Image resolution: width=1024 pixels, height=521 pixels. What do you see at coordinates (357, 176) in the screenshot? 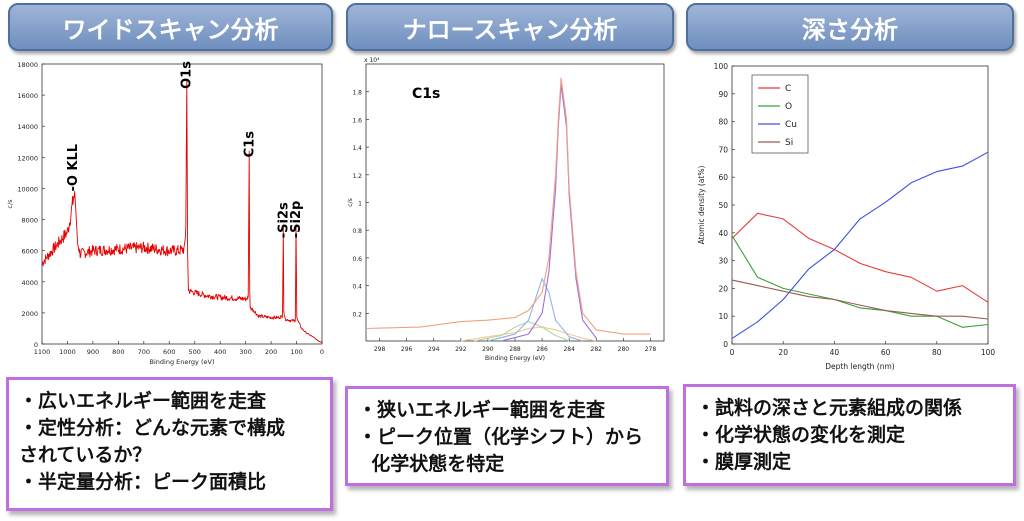
I see `y-tick-label: 1.2` at bounding box center [357, 176].